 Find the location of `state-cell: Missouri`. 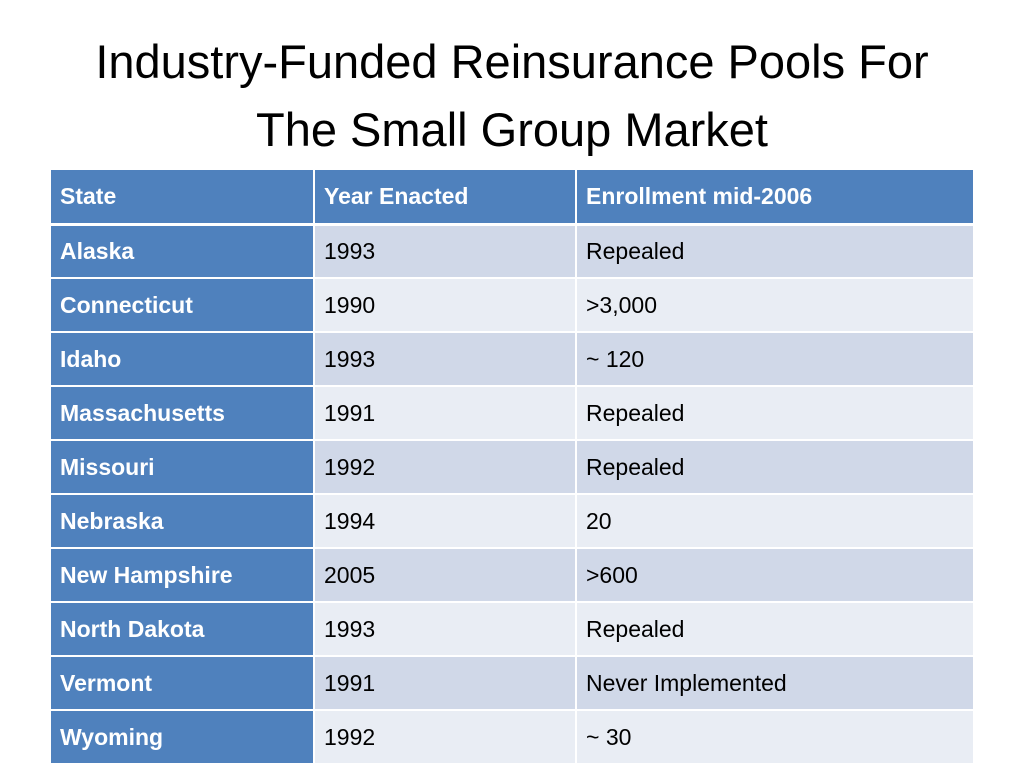

state-cell: Missouri is located at coordinates (183, 467).